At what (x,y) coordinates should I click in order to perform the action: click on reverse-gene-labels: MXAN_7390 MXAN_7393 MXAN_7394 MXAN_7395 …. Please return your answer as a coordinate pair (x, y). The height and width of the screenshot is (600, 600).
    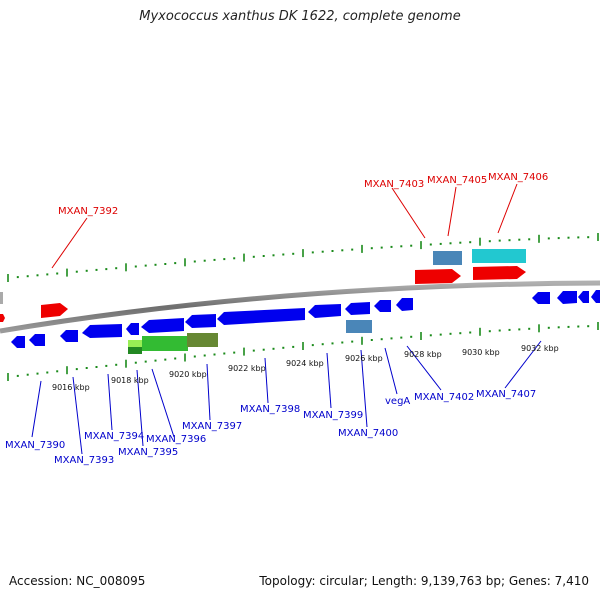
    Looking at the image, I should click on (270, 427).